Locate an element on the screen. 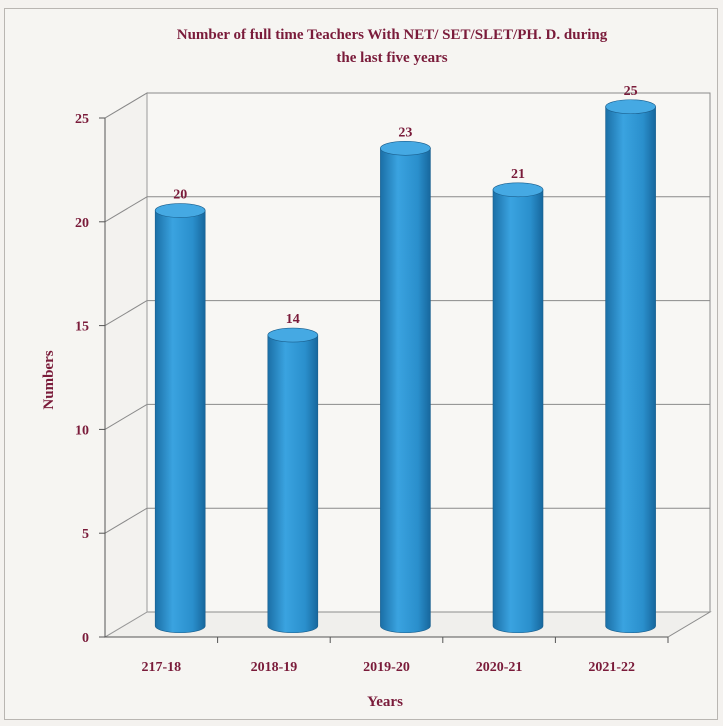 The image size is (723, 726). data-label: 21 is located at coordinates (518, 174).